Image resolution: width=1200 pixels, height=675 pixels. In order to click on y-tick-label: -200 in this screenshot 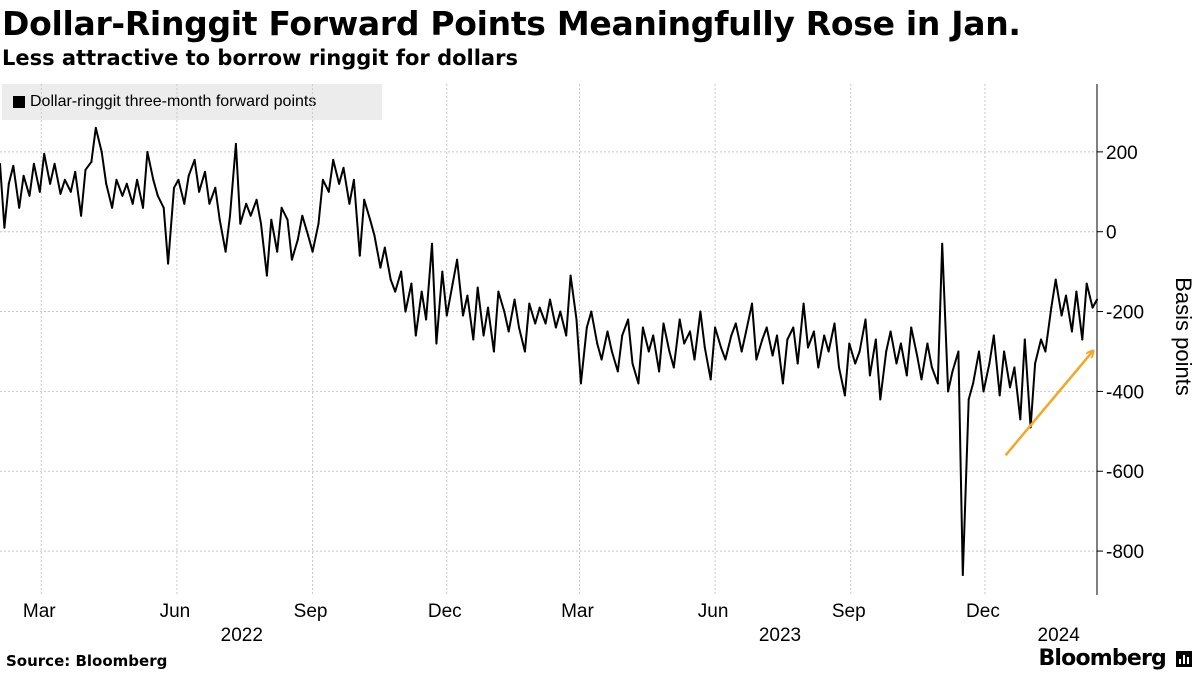, I will do `click(1125, 313)`.